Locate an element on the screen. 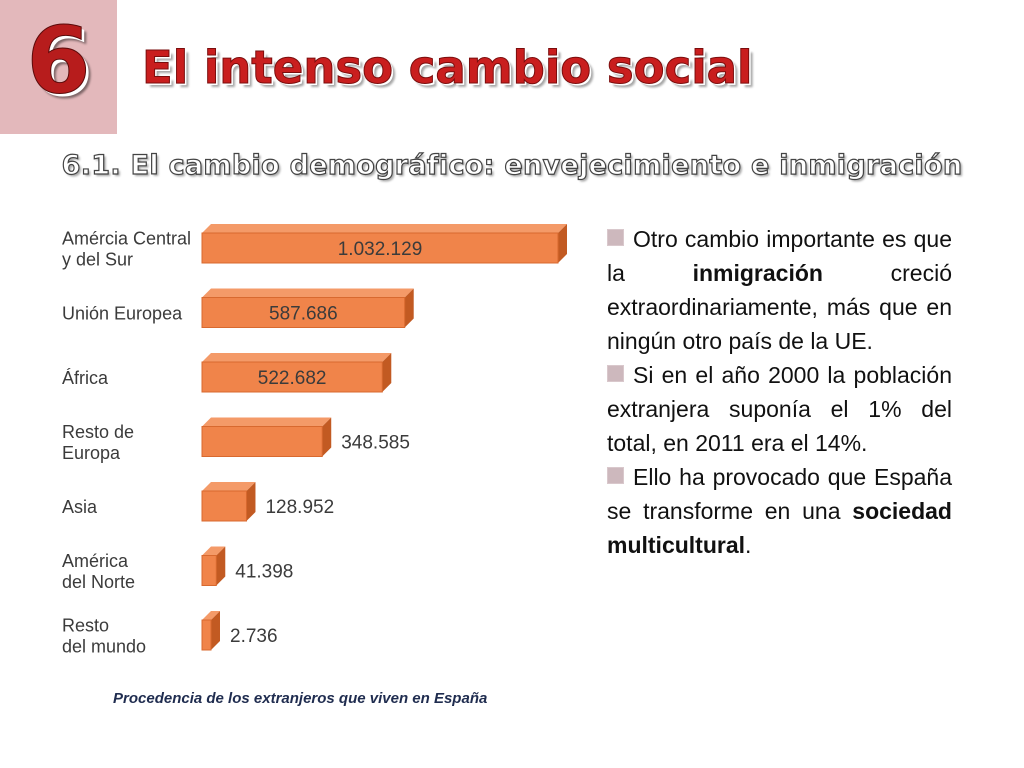  value-label: 587.686 is located at coordinates (303, 314).